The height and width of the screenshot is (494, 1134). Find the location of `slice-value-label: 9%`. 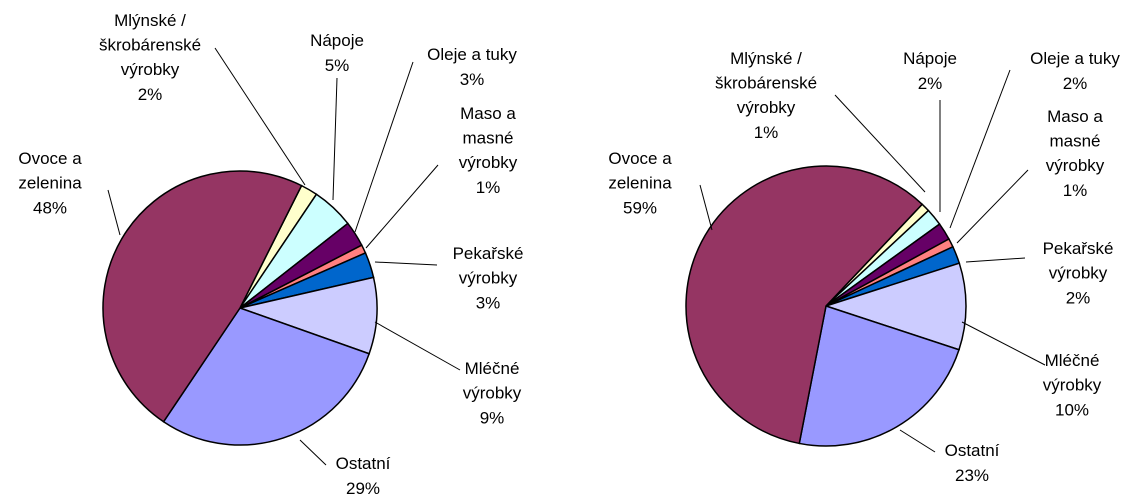

slice-value-label: 9% is located at coordinates (492, 417).